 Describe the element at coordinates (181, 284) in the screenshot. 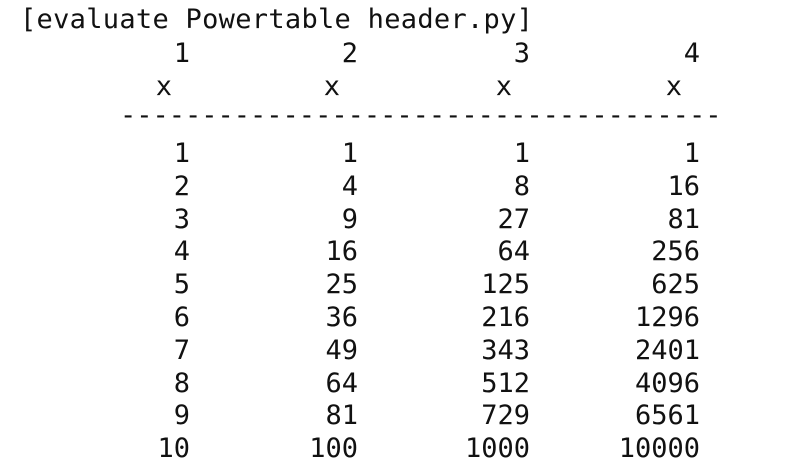

I see `table-cell: 5` at that location.